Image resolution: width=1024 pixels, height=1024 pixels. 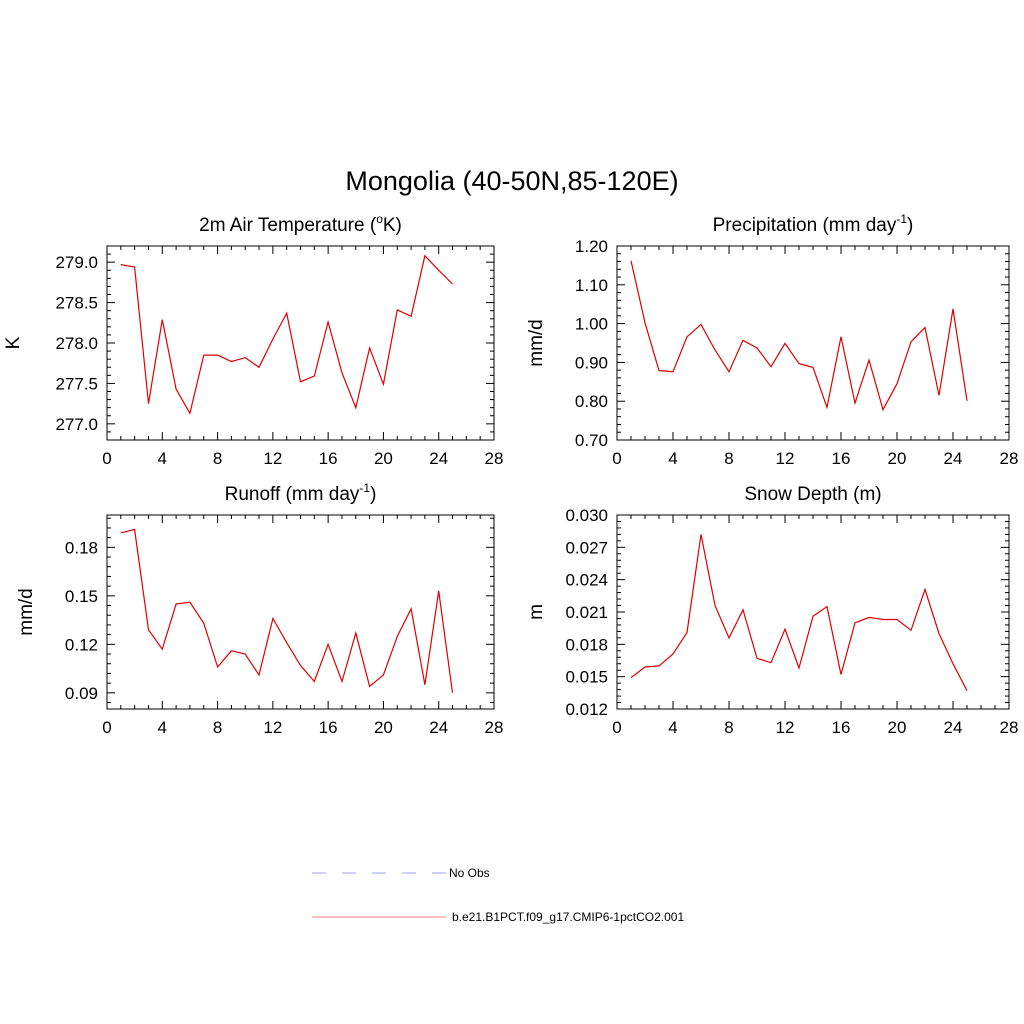 What do you see at coordinates (586, 677) in the screenshot?
I see `y-tick-label: 0.015` at bounding box center [586, 677].